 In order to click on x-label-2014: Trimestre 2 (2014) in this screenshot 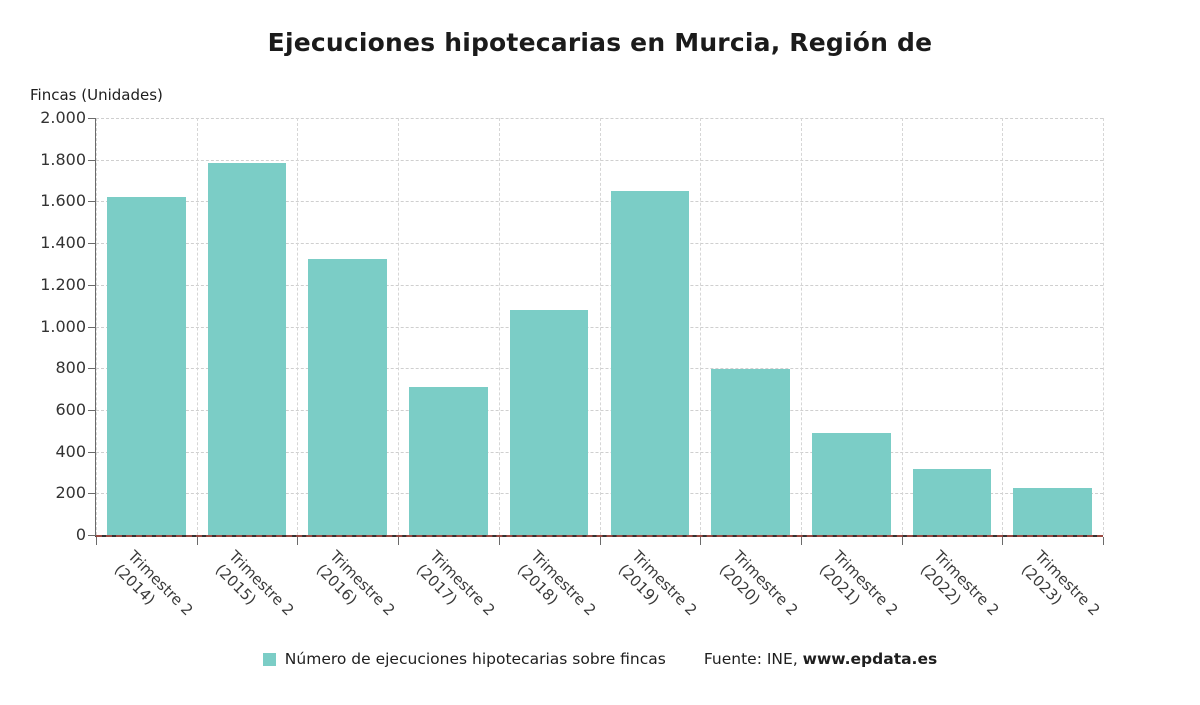, I will do `click(153, 590)`.